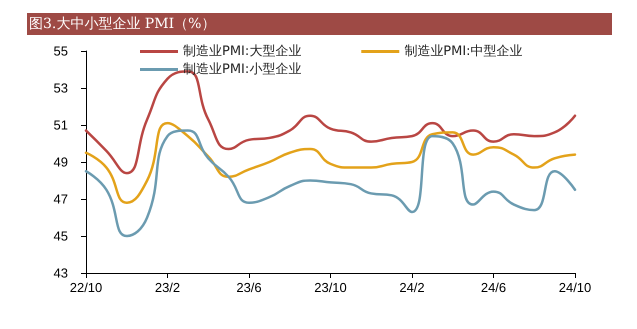  I want to click on x-tick-label: 24/2, so click(412, 287).